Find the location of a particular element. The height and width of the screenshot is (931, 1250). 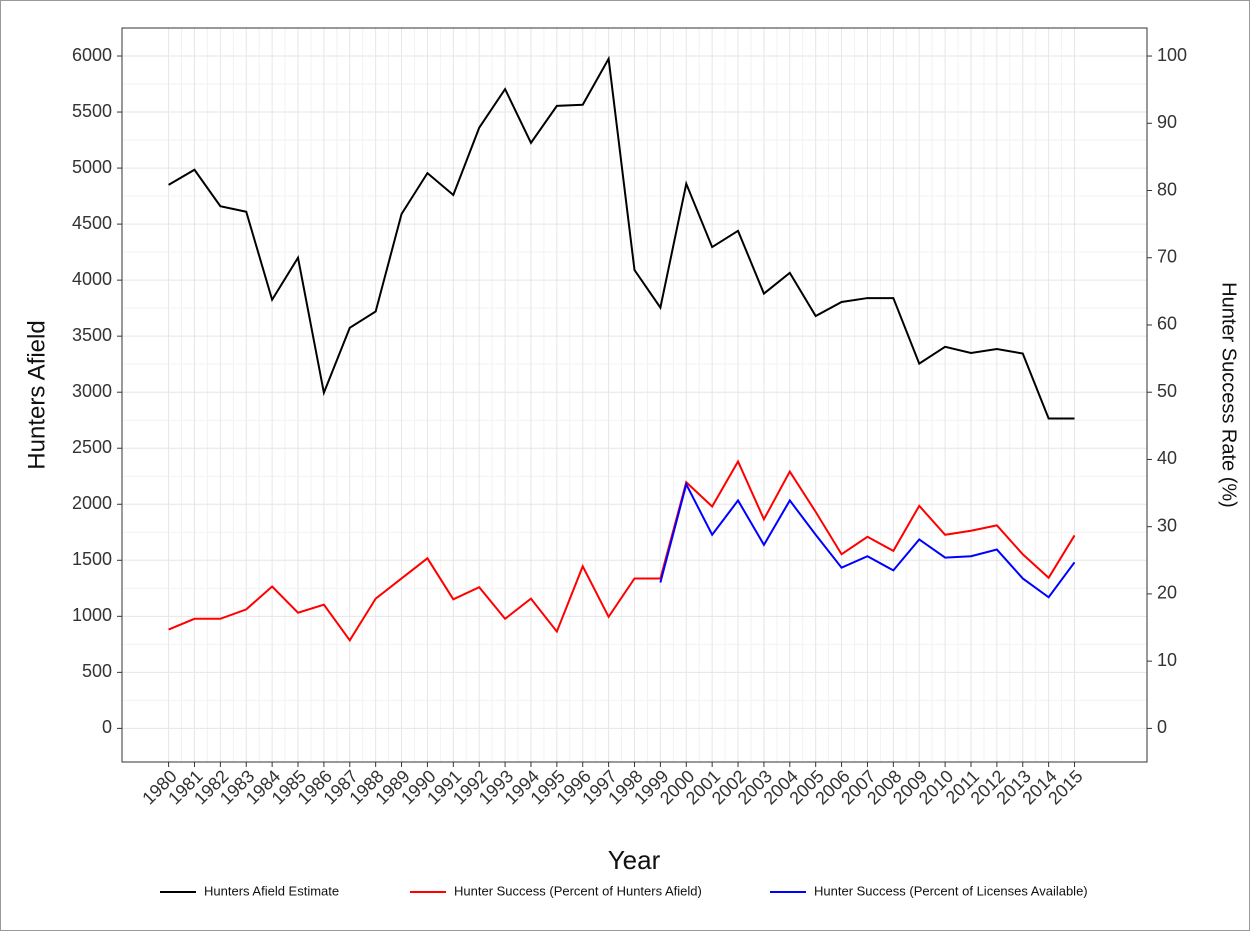

y2-tick-label: 50 is located at coordinates (1167, 391).